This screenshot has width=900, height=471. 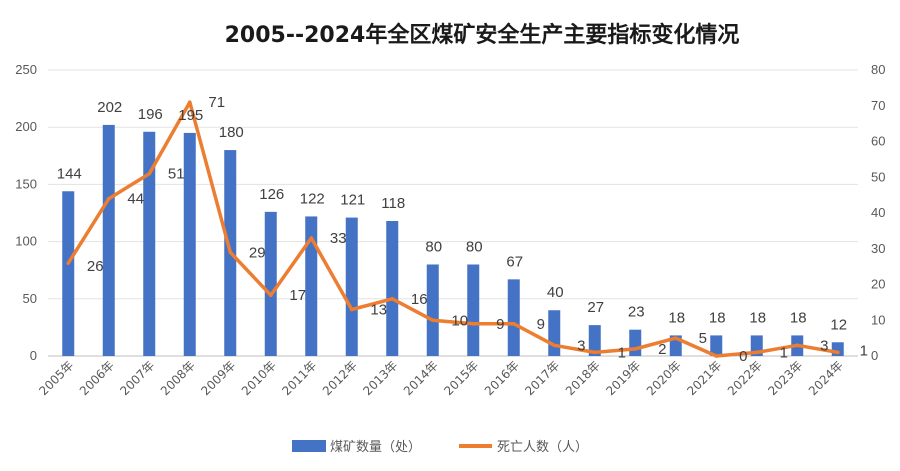 What do you see at coordinates (421, 378) in the screenshot?
I see `x-tick-label: 2014年` at bounding box center [421, 378].